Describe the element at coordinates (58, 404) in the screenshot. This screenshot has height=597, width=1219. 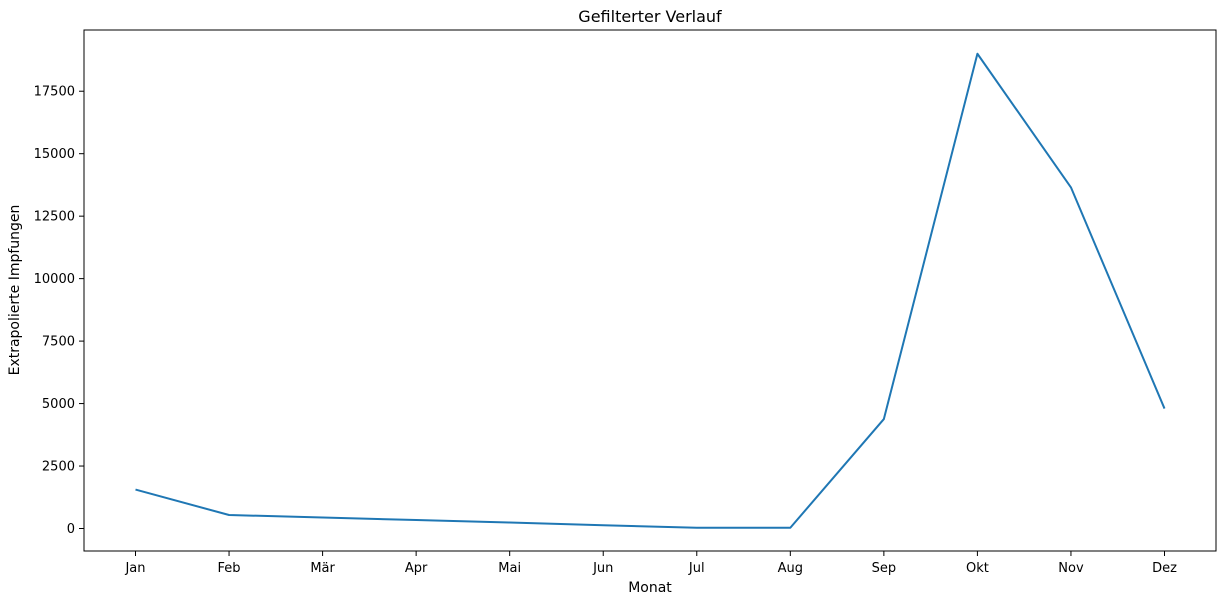
I see `y-tick-label: 5000` at that location.